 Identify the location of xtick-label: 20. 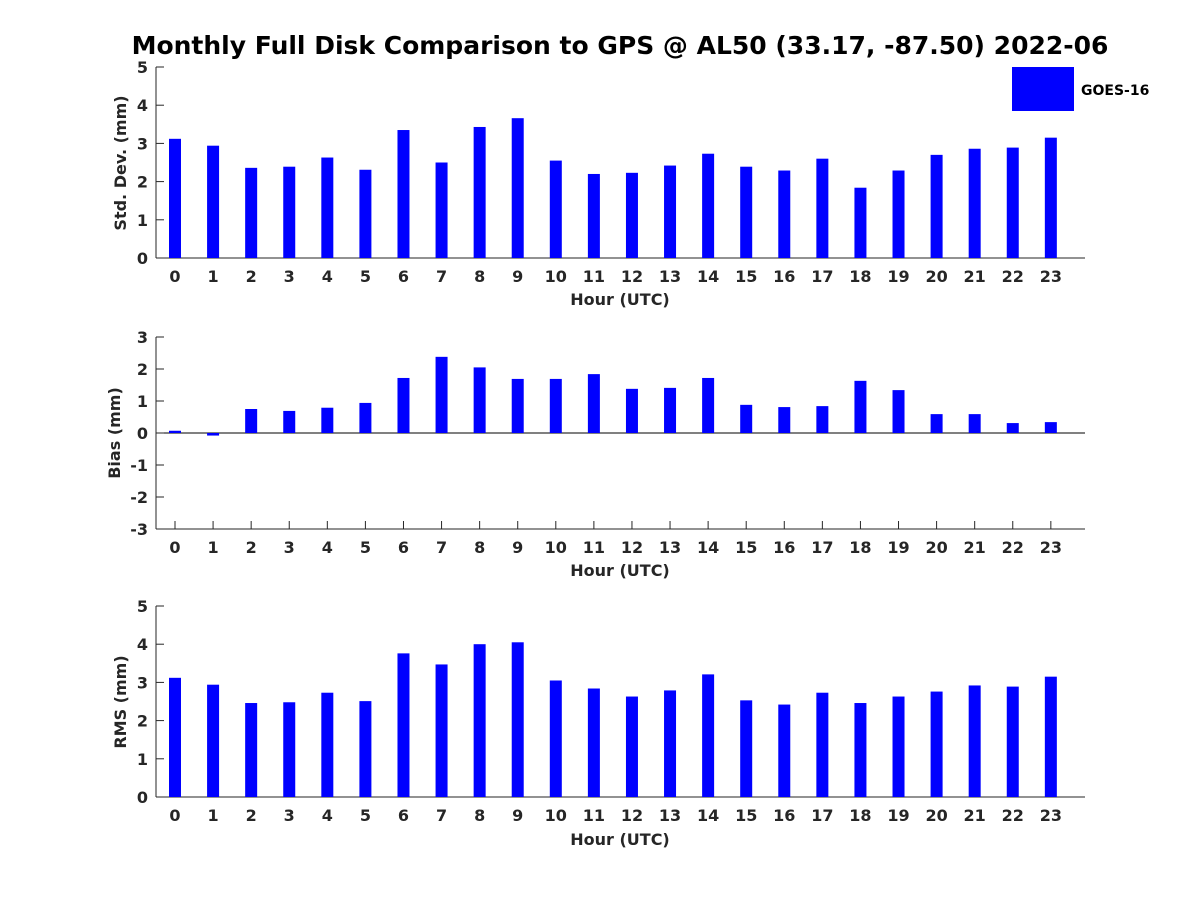
(936, 815).